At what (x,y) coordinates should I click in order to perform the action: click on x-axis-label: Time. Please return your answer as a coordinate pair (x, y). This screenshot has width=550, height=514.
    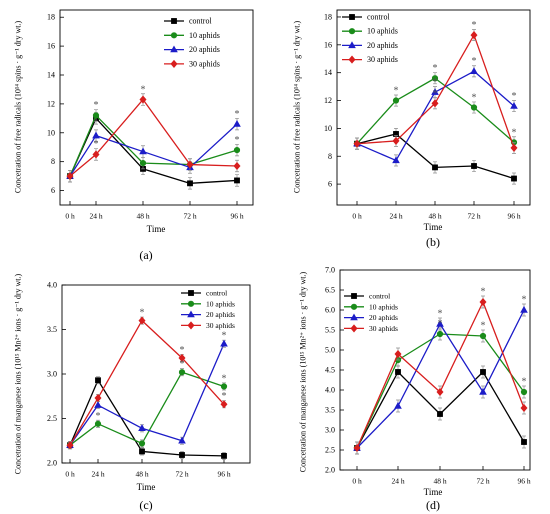
    Looking at the image, I should click on (156, 229).